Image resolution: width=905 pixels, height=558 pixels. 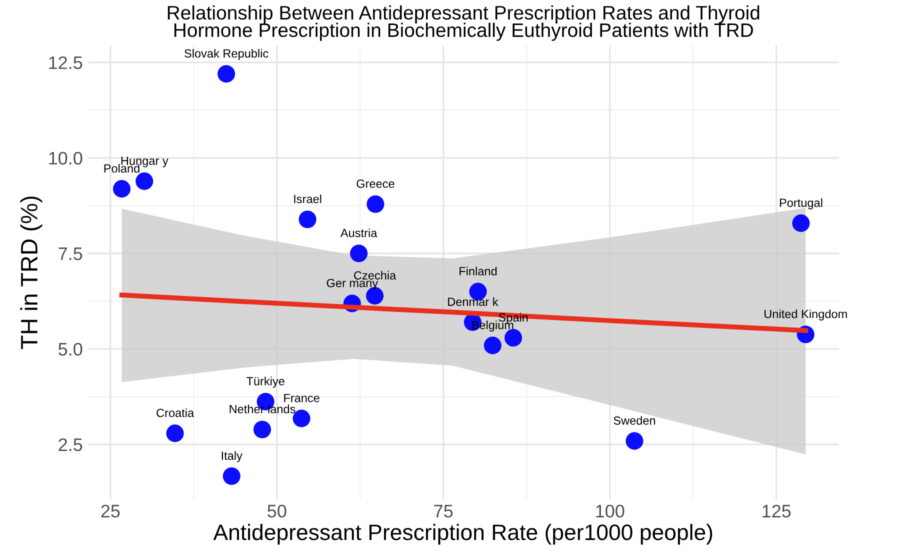 What do you see at coordinates (265, 382) in the screenshot?
I see `annotation: Türkiye` at bounding box center [265, 382].